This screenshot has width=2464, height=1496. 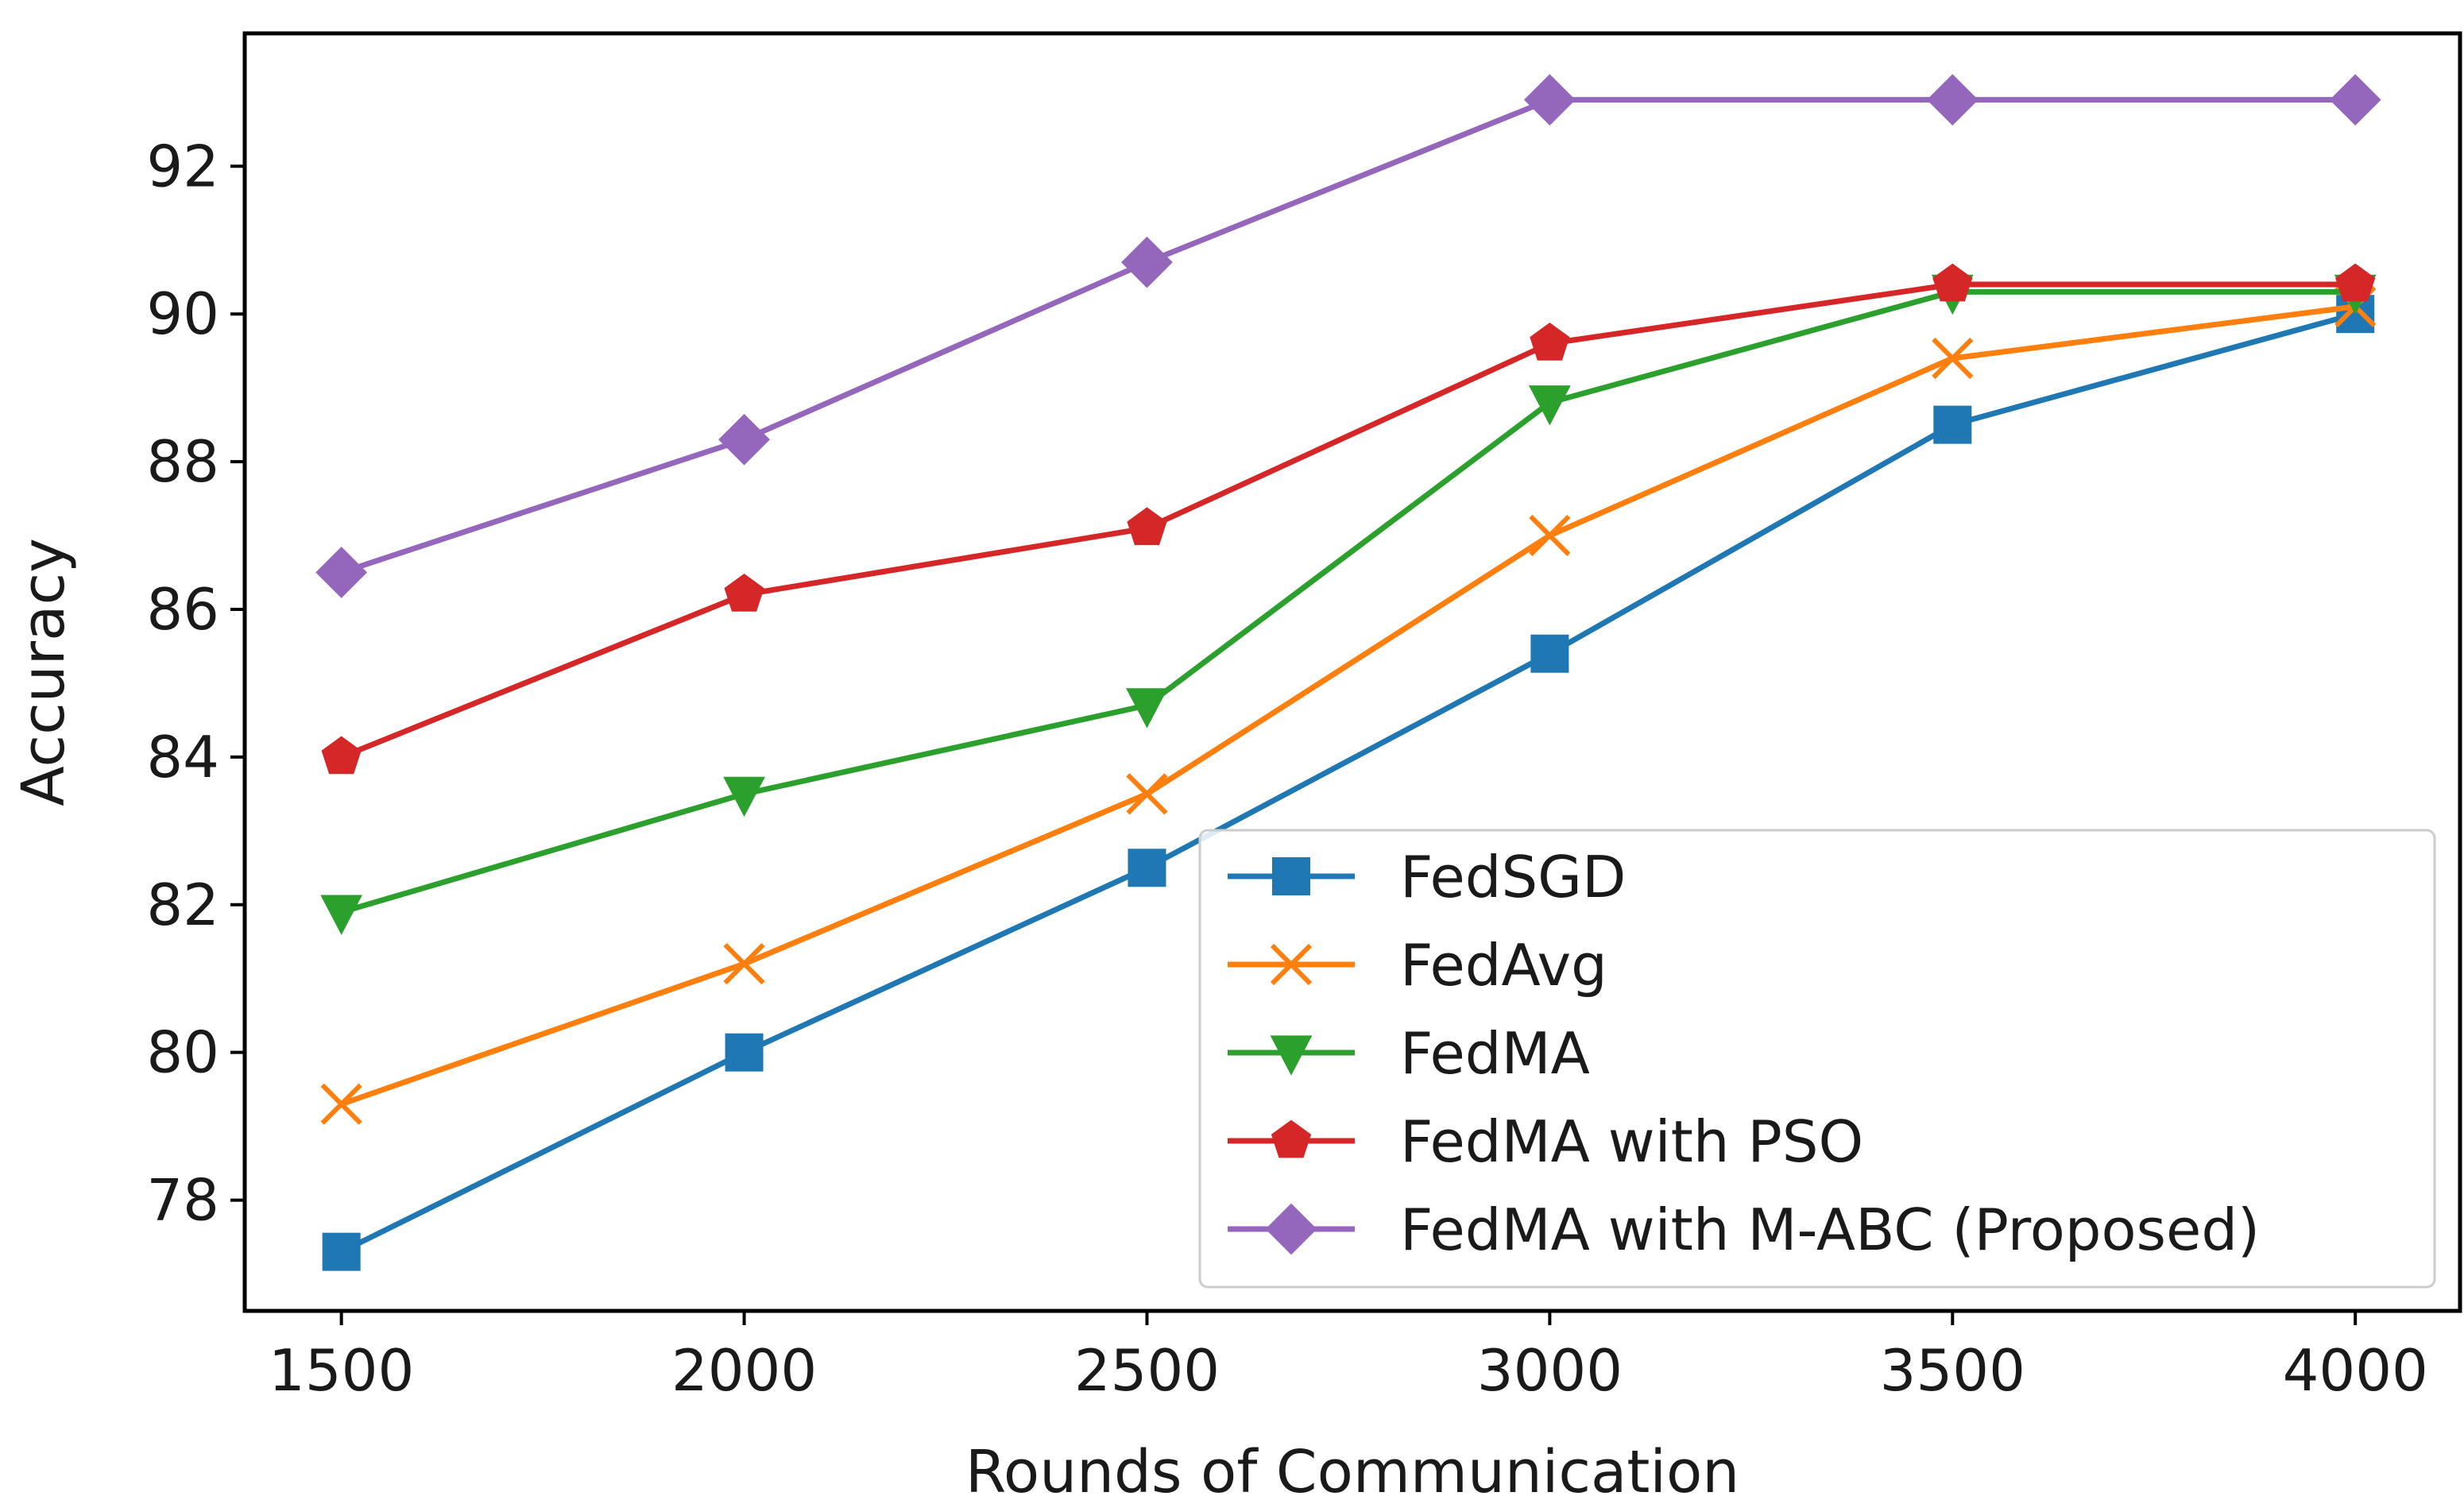 What do you see at coordinates (744, 1370) in the screenshot?
I see `x-tick-label-2000: 2000` at bounding box center [744, 1370].